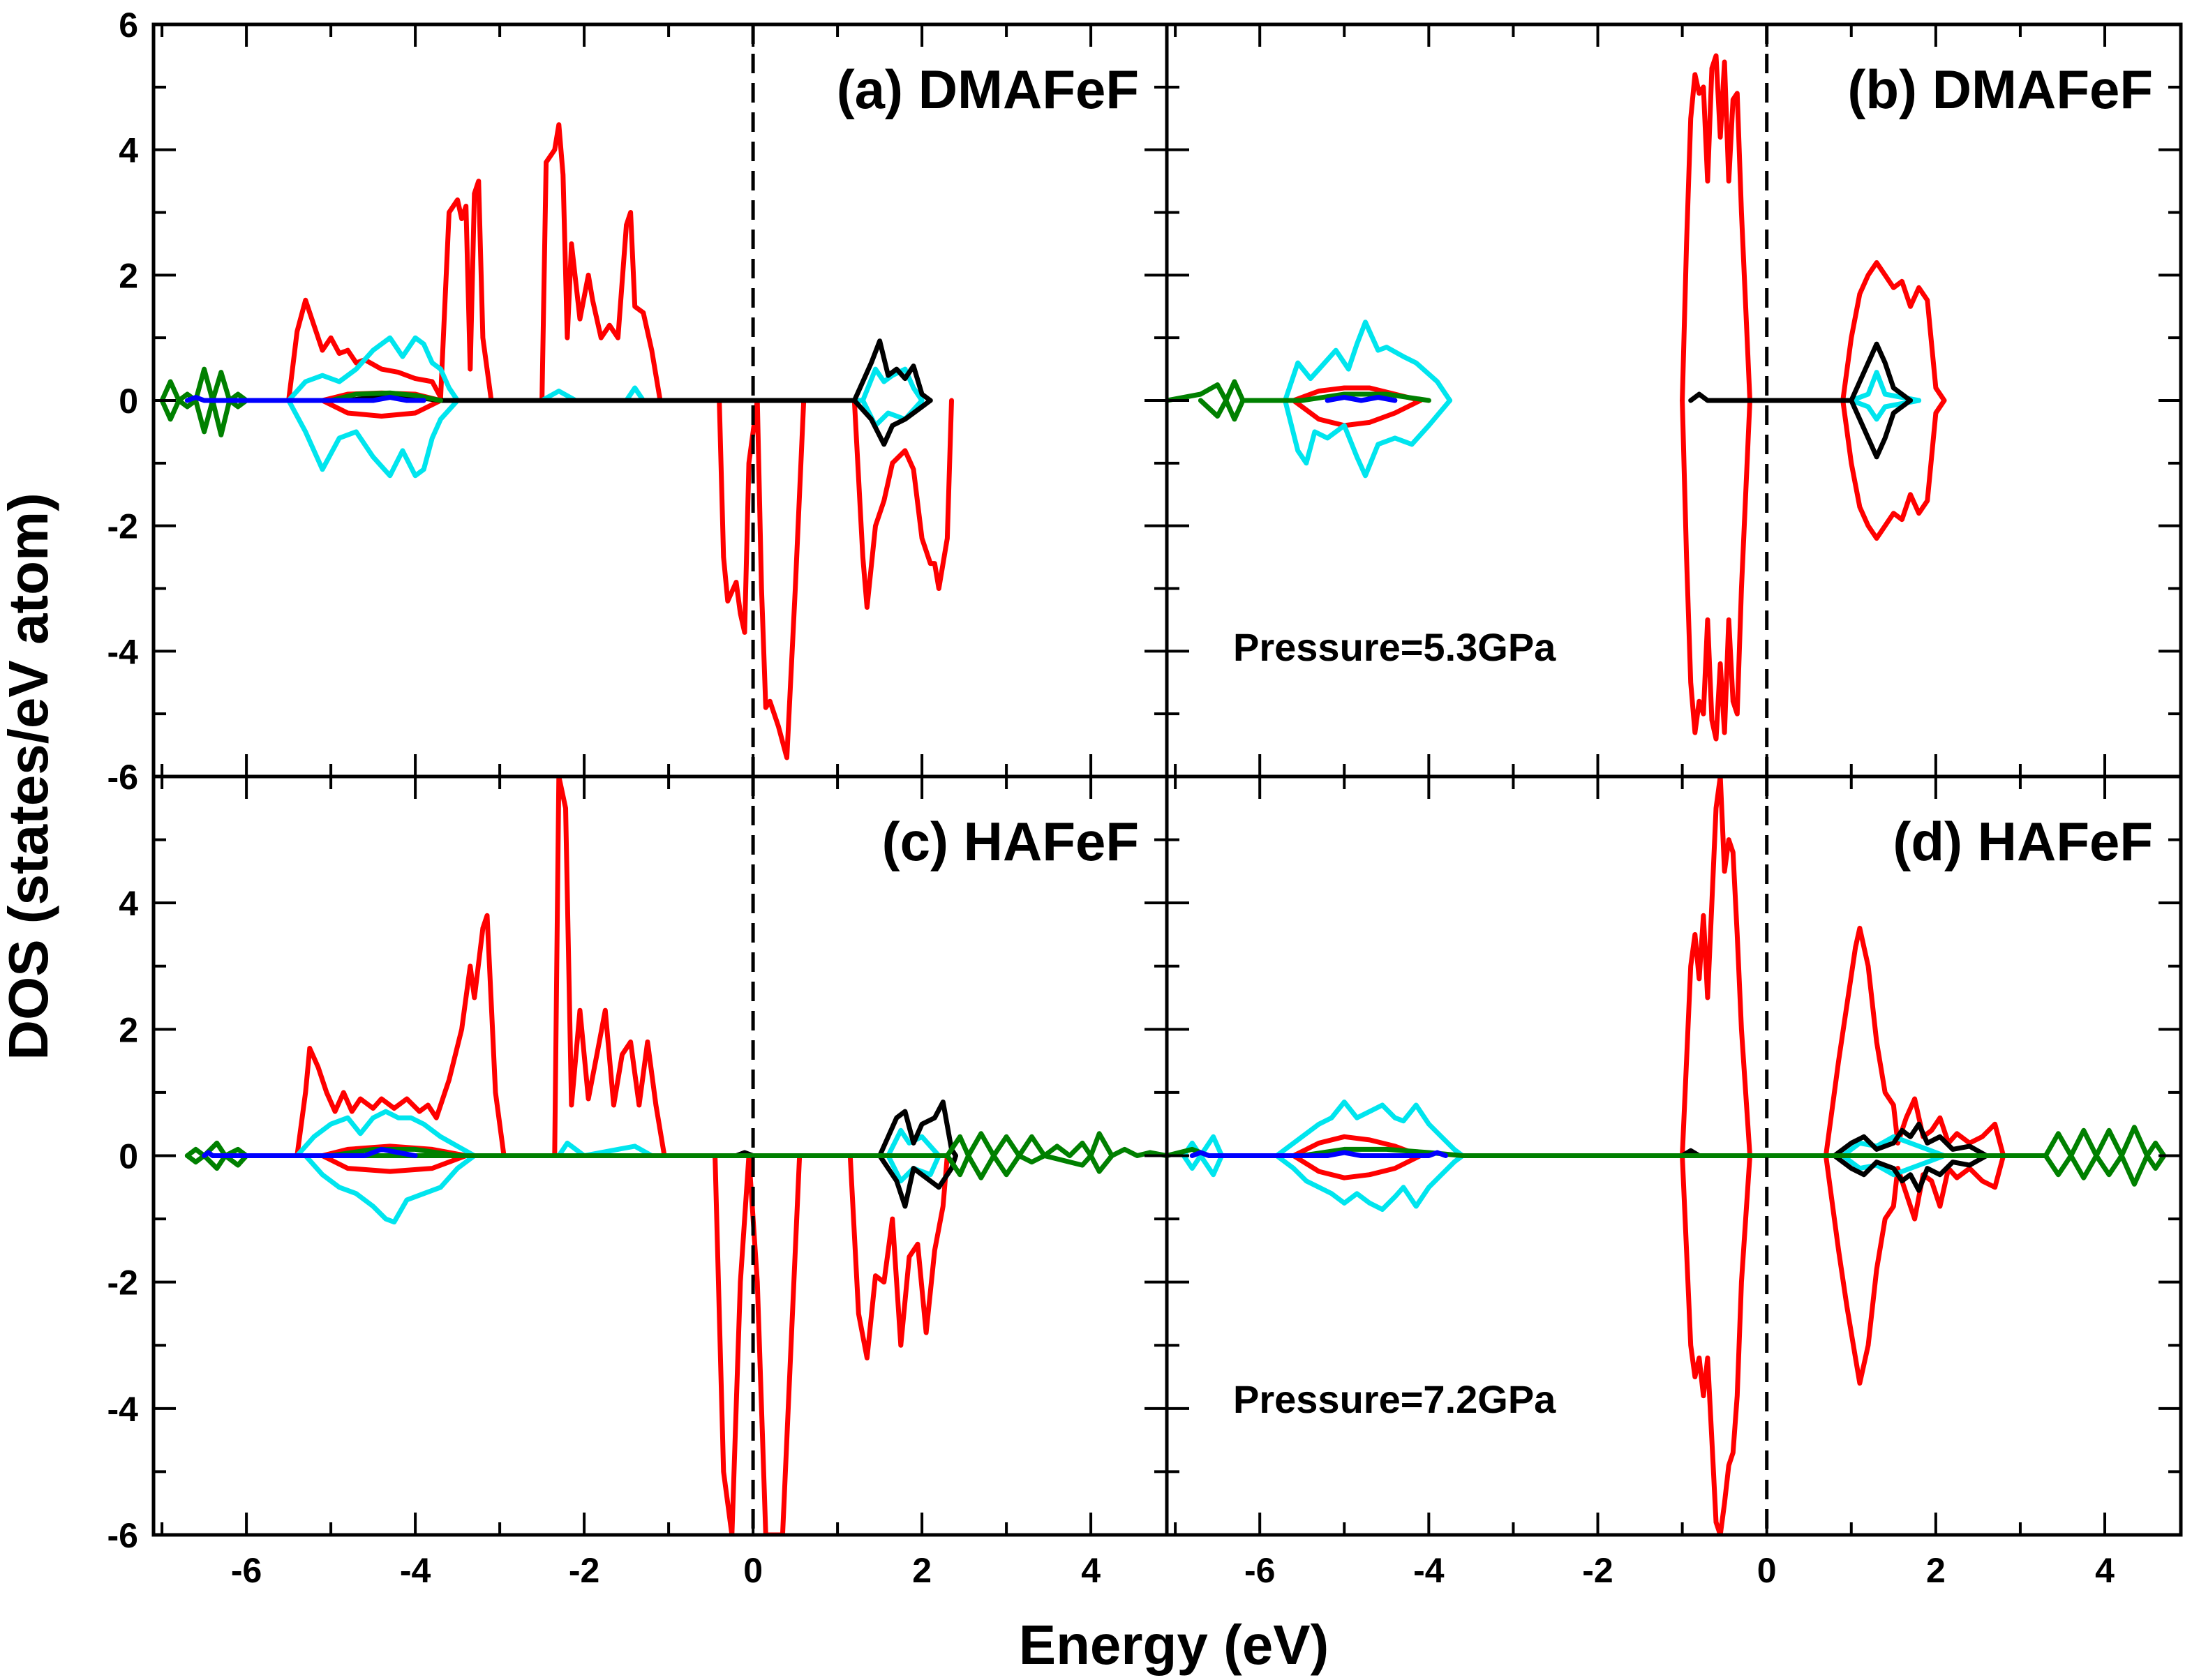 This screenshot has width=2192, height=1680. Describe the element at coordinates (1357, 1146) in the screenshot. I see `series-line-red-small-up` at that location.